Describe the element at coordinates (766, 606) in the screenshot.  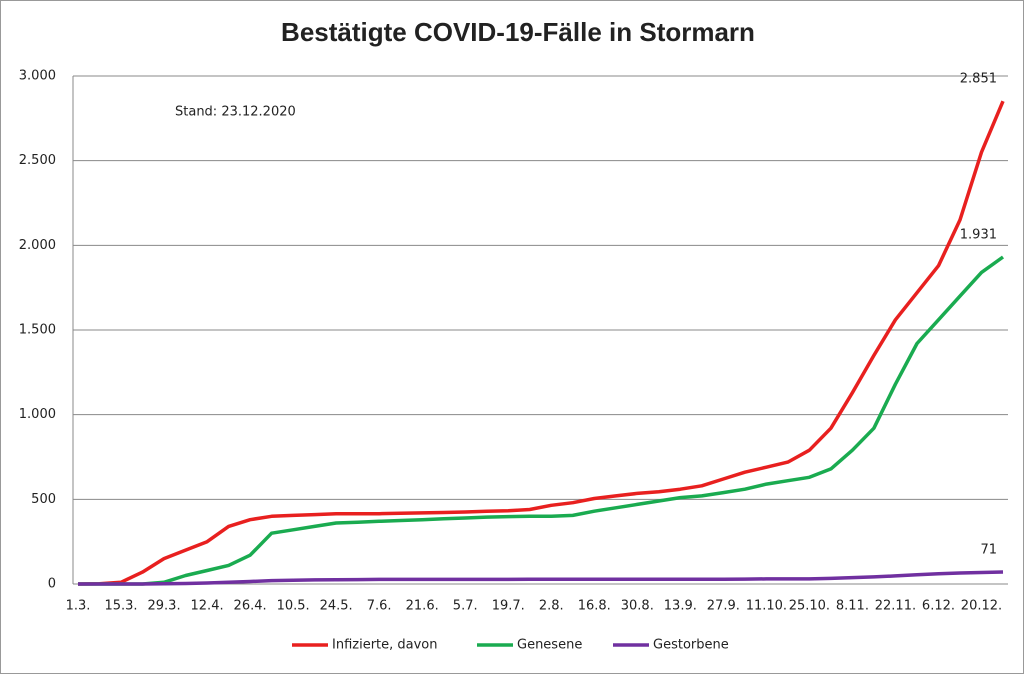
I see `x-tick-label: 11.10.` at that location.